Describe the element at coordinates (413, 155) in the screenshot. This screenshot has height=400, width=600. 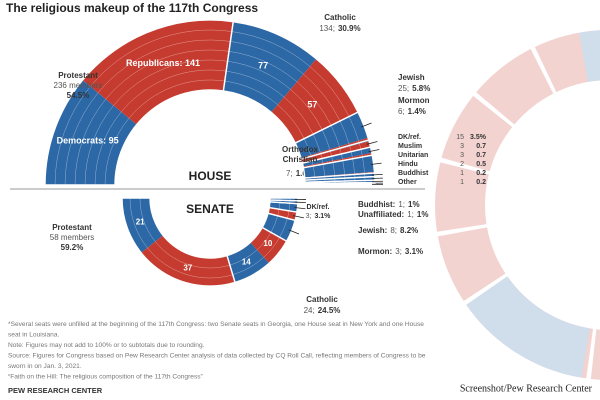
I see `category-name: Unitarian` at that location.